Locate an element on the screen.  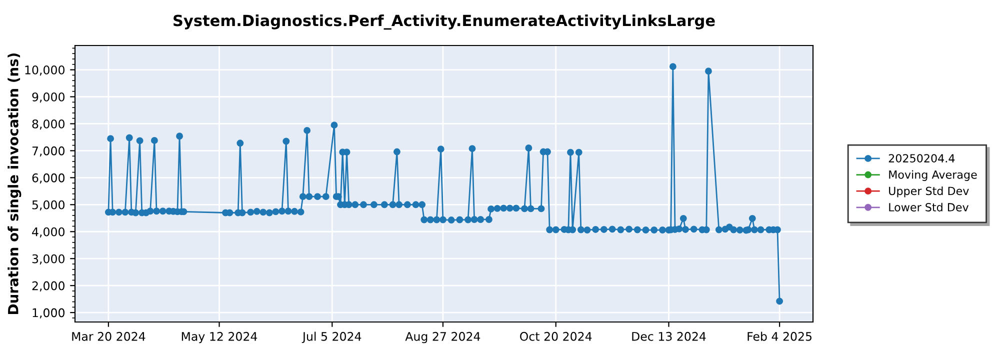
x-tick-label: Jul 5 2024 is located at coordinates (332, 338).